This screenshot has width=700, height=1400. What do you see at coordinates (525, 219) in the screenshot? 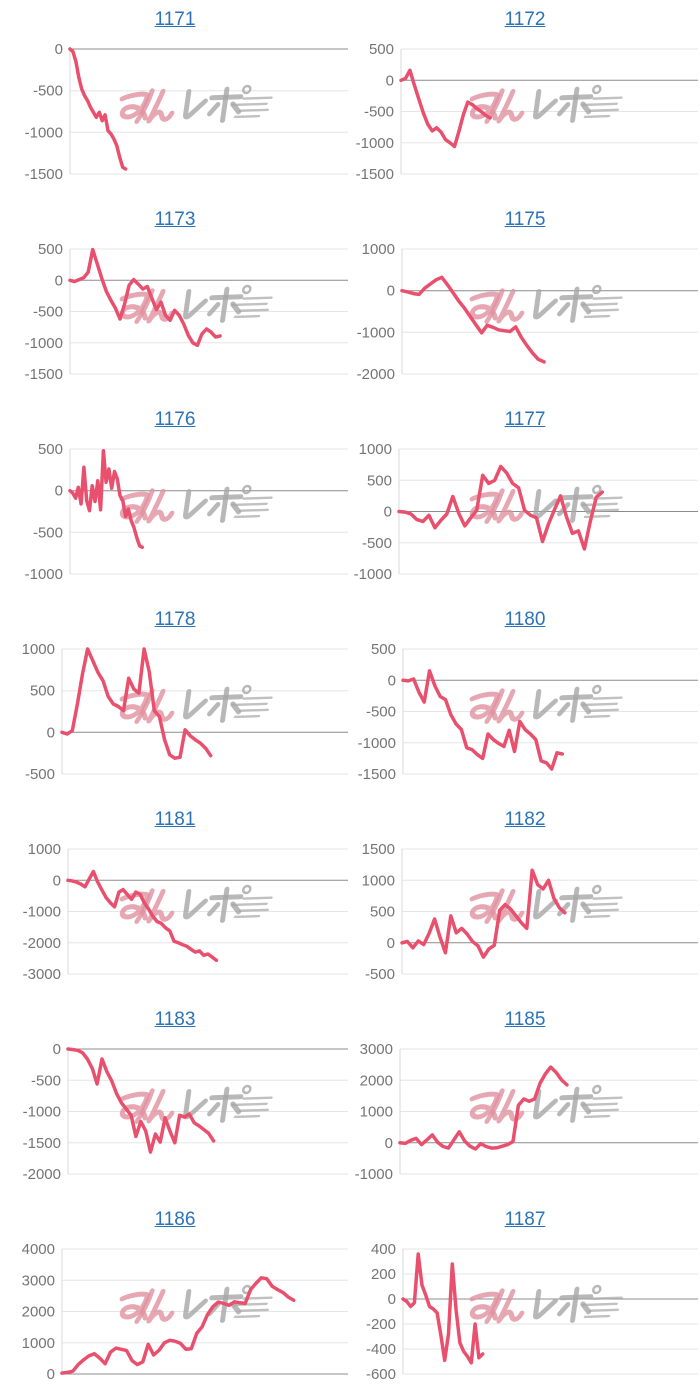
I see `chart-title-link: 1175` at bounding box center [525, 219].